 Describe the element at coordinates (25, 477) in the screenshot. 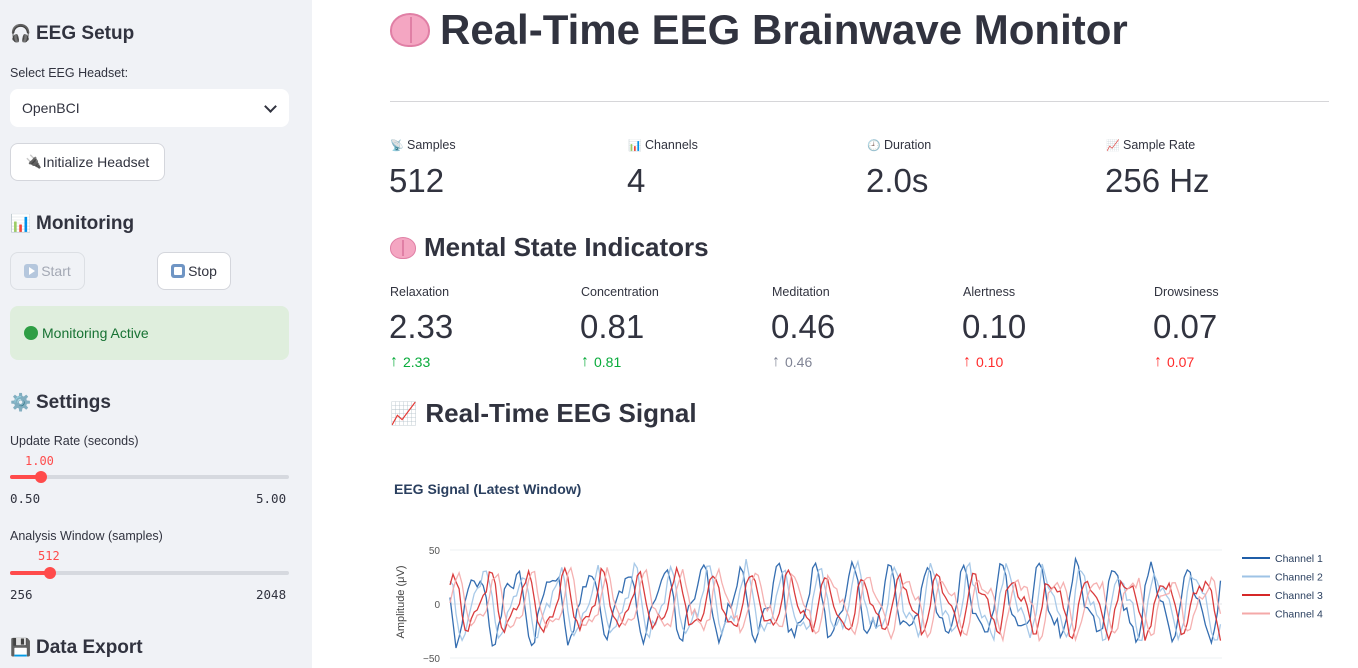

I see `update-rate-fill` at that location.